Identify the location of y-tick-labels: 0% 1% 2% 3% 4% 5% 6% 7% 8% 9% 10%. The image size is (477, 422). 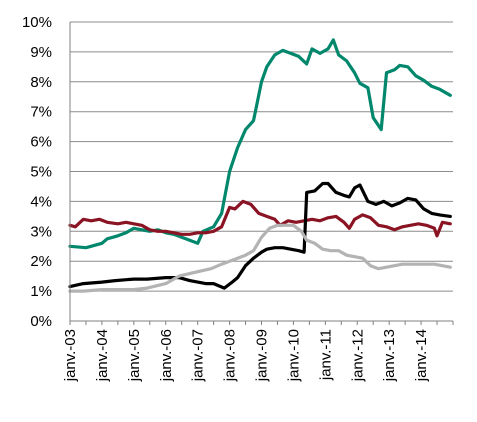
(37, 172).